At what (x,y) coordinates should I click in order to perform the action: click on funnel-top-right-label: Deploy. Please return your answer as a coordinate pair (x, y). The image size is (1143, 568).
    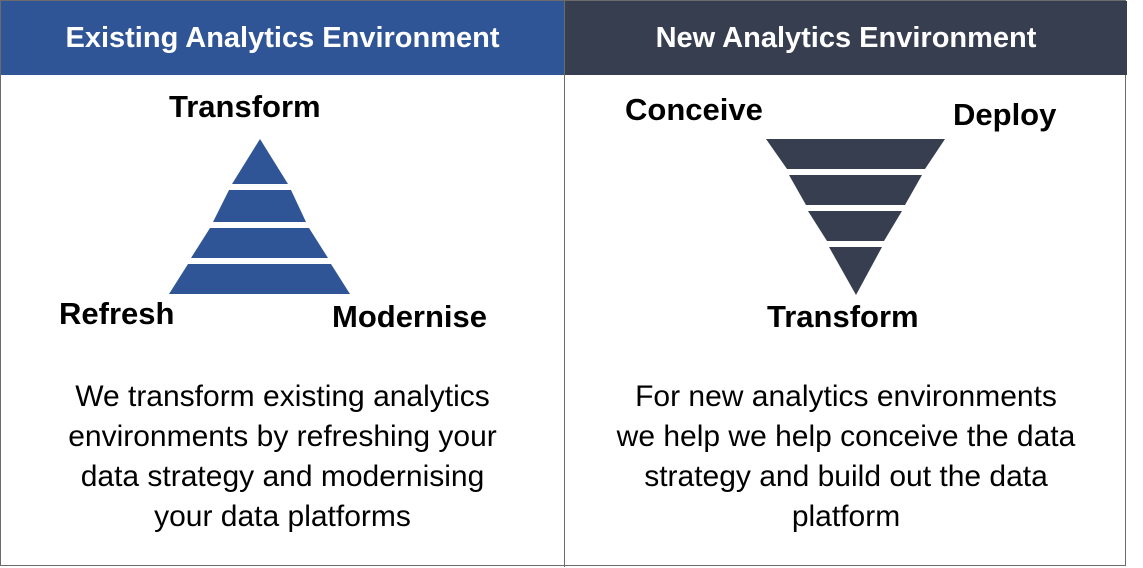
    Looking at the image, I should click on (1005, 114).